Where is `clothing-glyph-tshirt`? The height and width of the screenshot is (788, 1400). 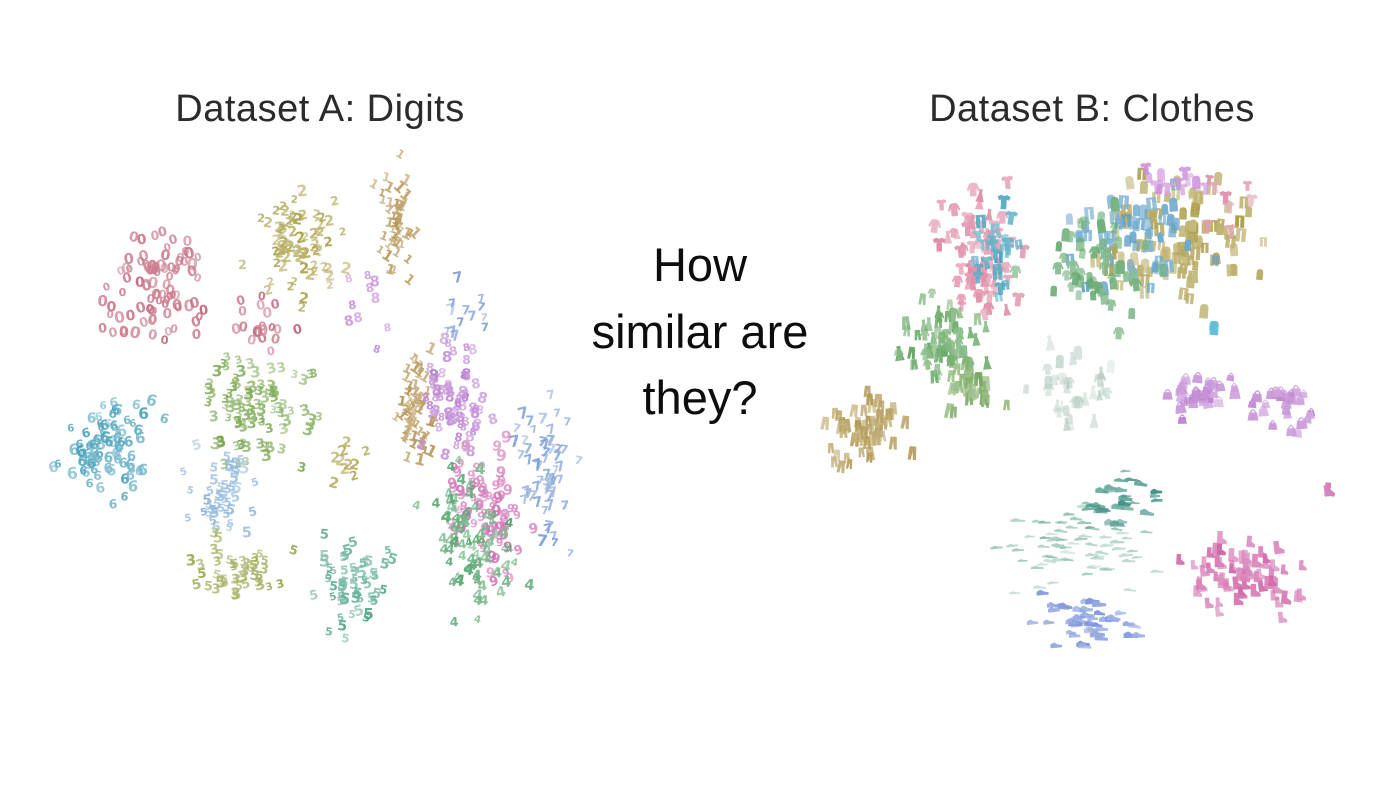 clothing-glyph-tshirt is located at coordinates (1003, 202).